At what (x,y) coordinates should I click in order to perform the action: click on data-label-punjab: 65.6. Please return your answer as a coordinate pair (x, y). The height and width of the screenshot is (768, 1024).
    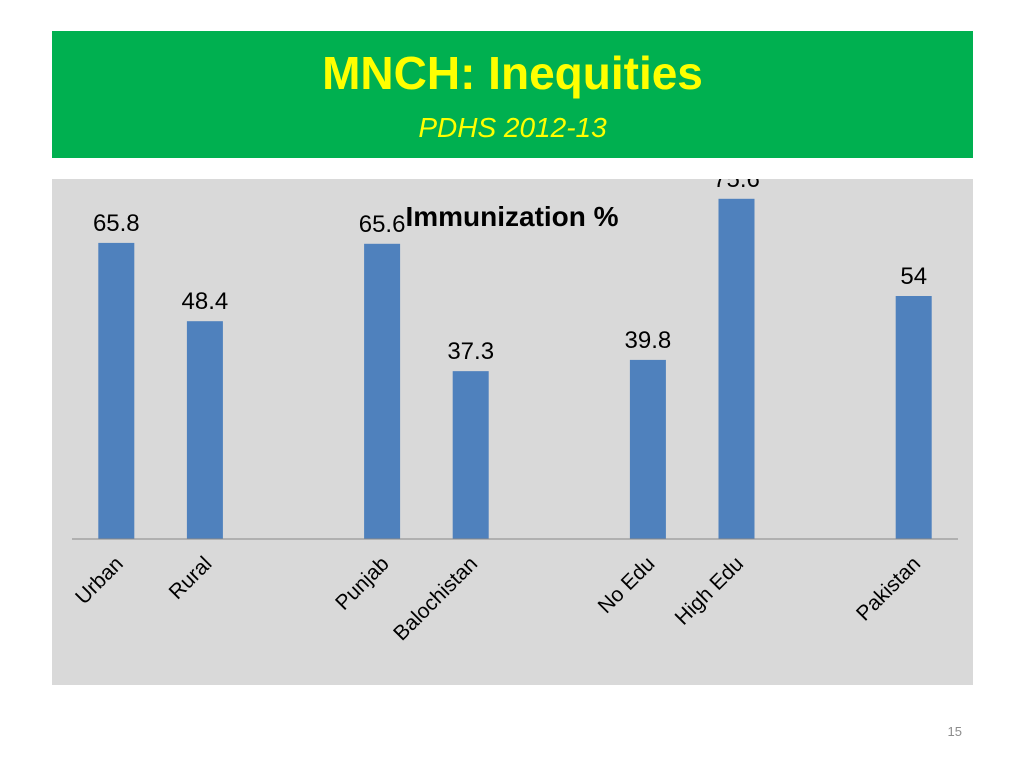
    Looking at the image, I should click on (382, 224).